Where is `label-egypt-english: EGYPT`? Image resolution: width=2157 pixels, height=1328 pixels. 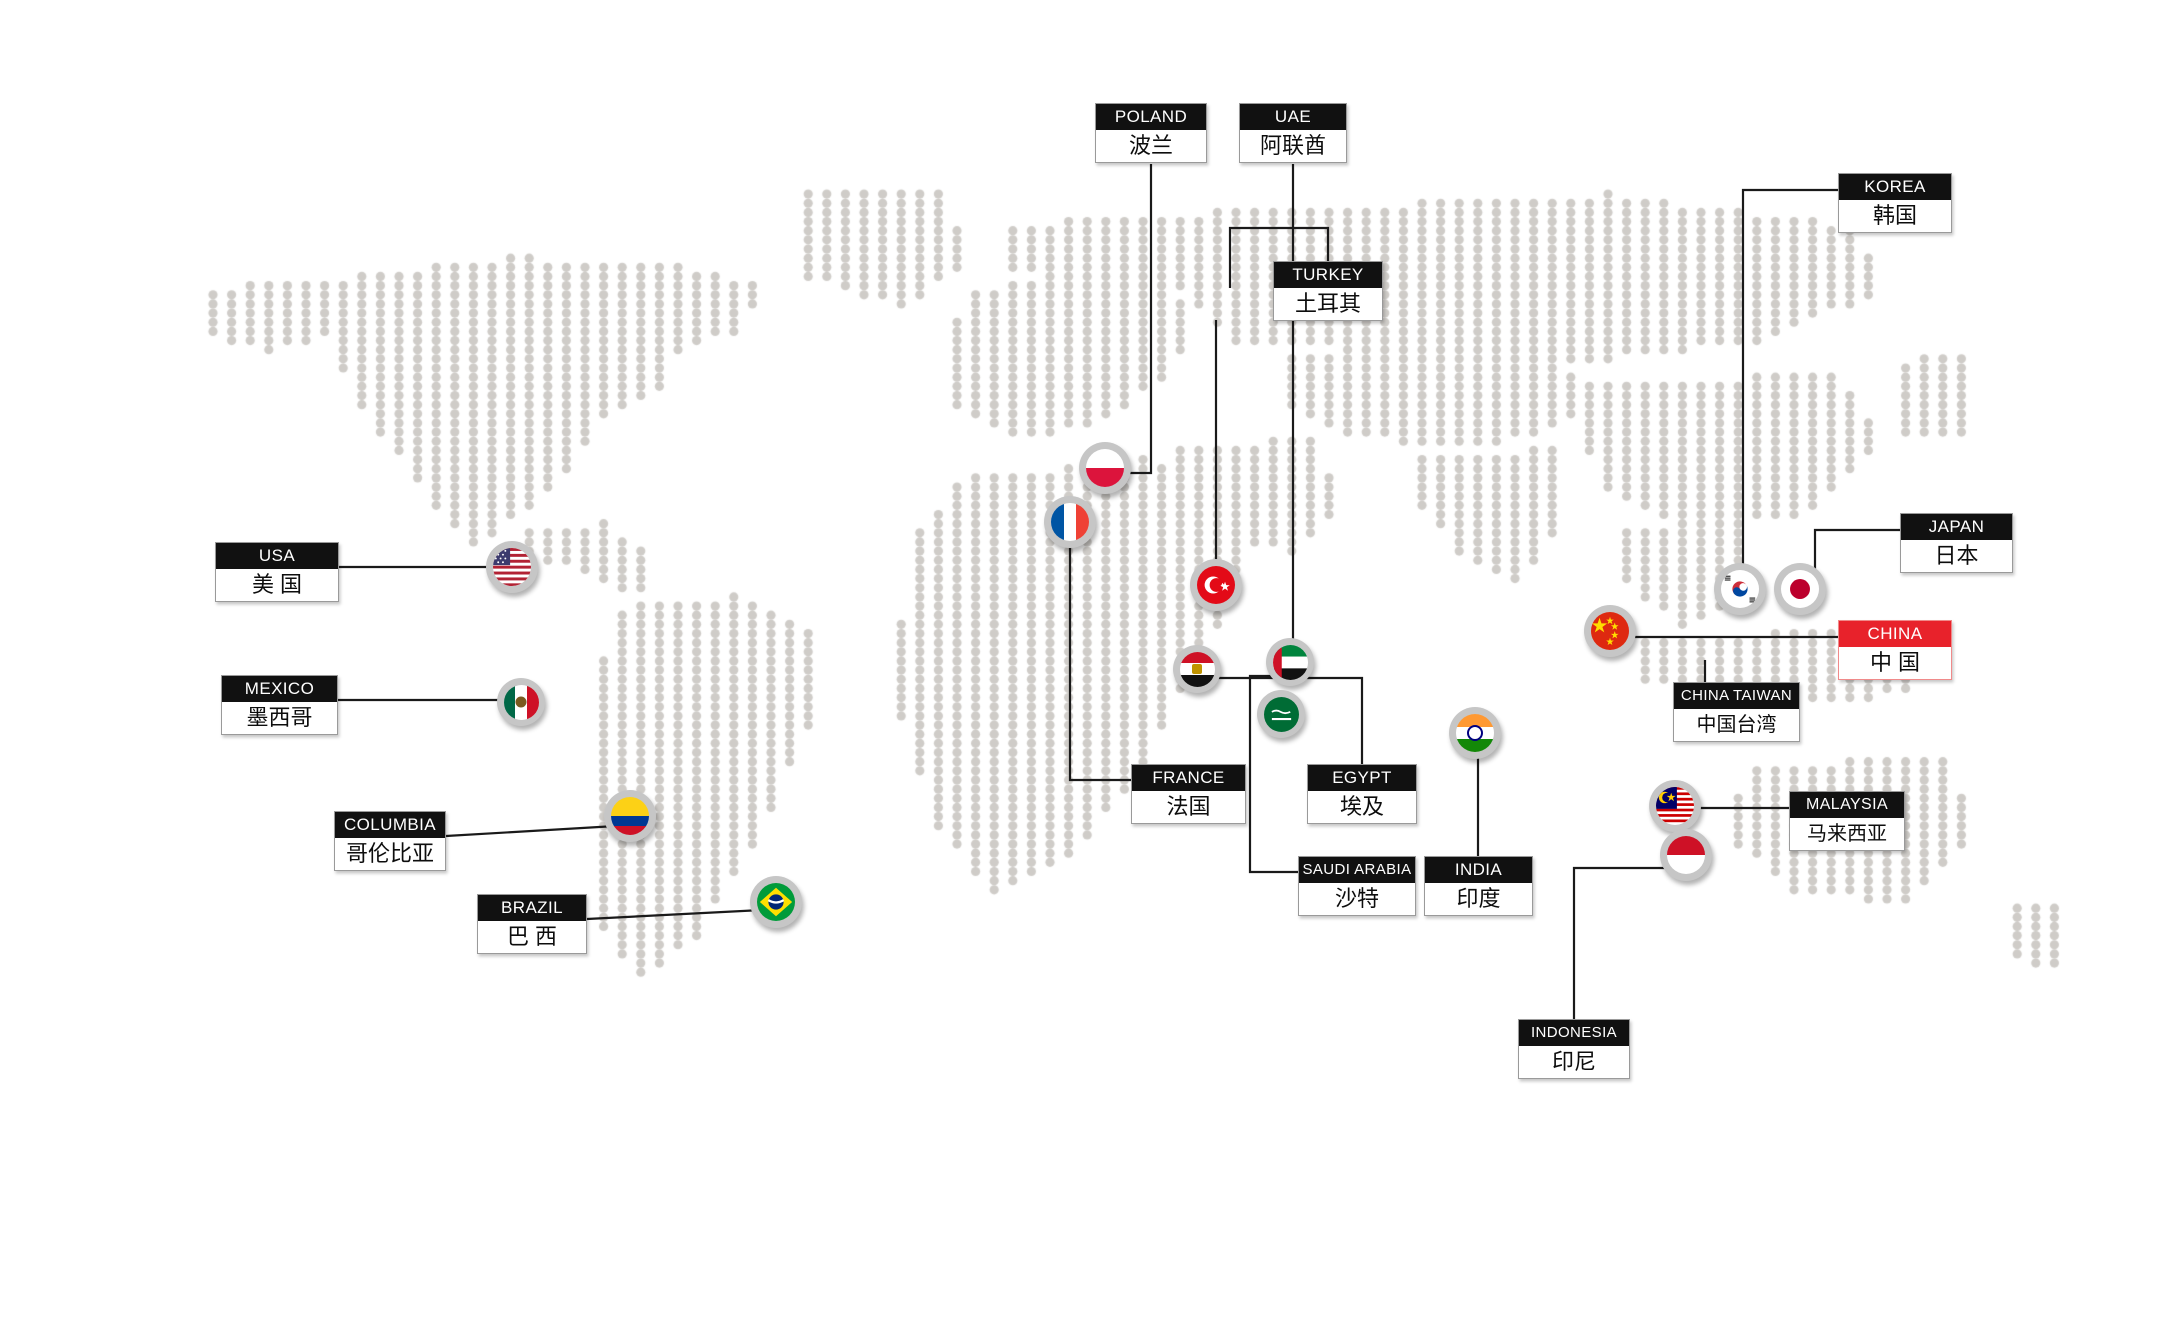 label-egypt-english: EGYPT is located at coordinates (1362, 778).